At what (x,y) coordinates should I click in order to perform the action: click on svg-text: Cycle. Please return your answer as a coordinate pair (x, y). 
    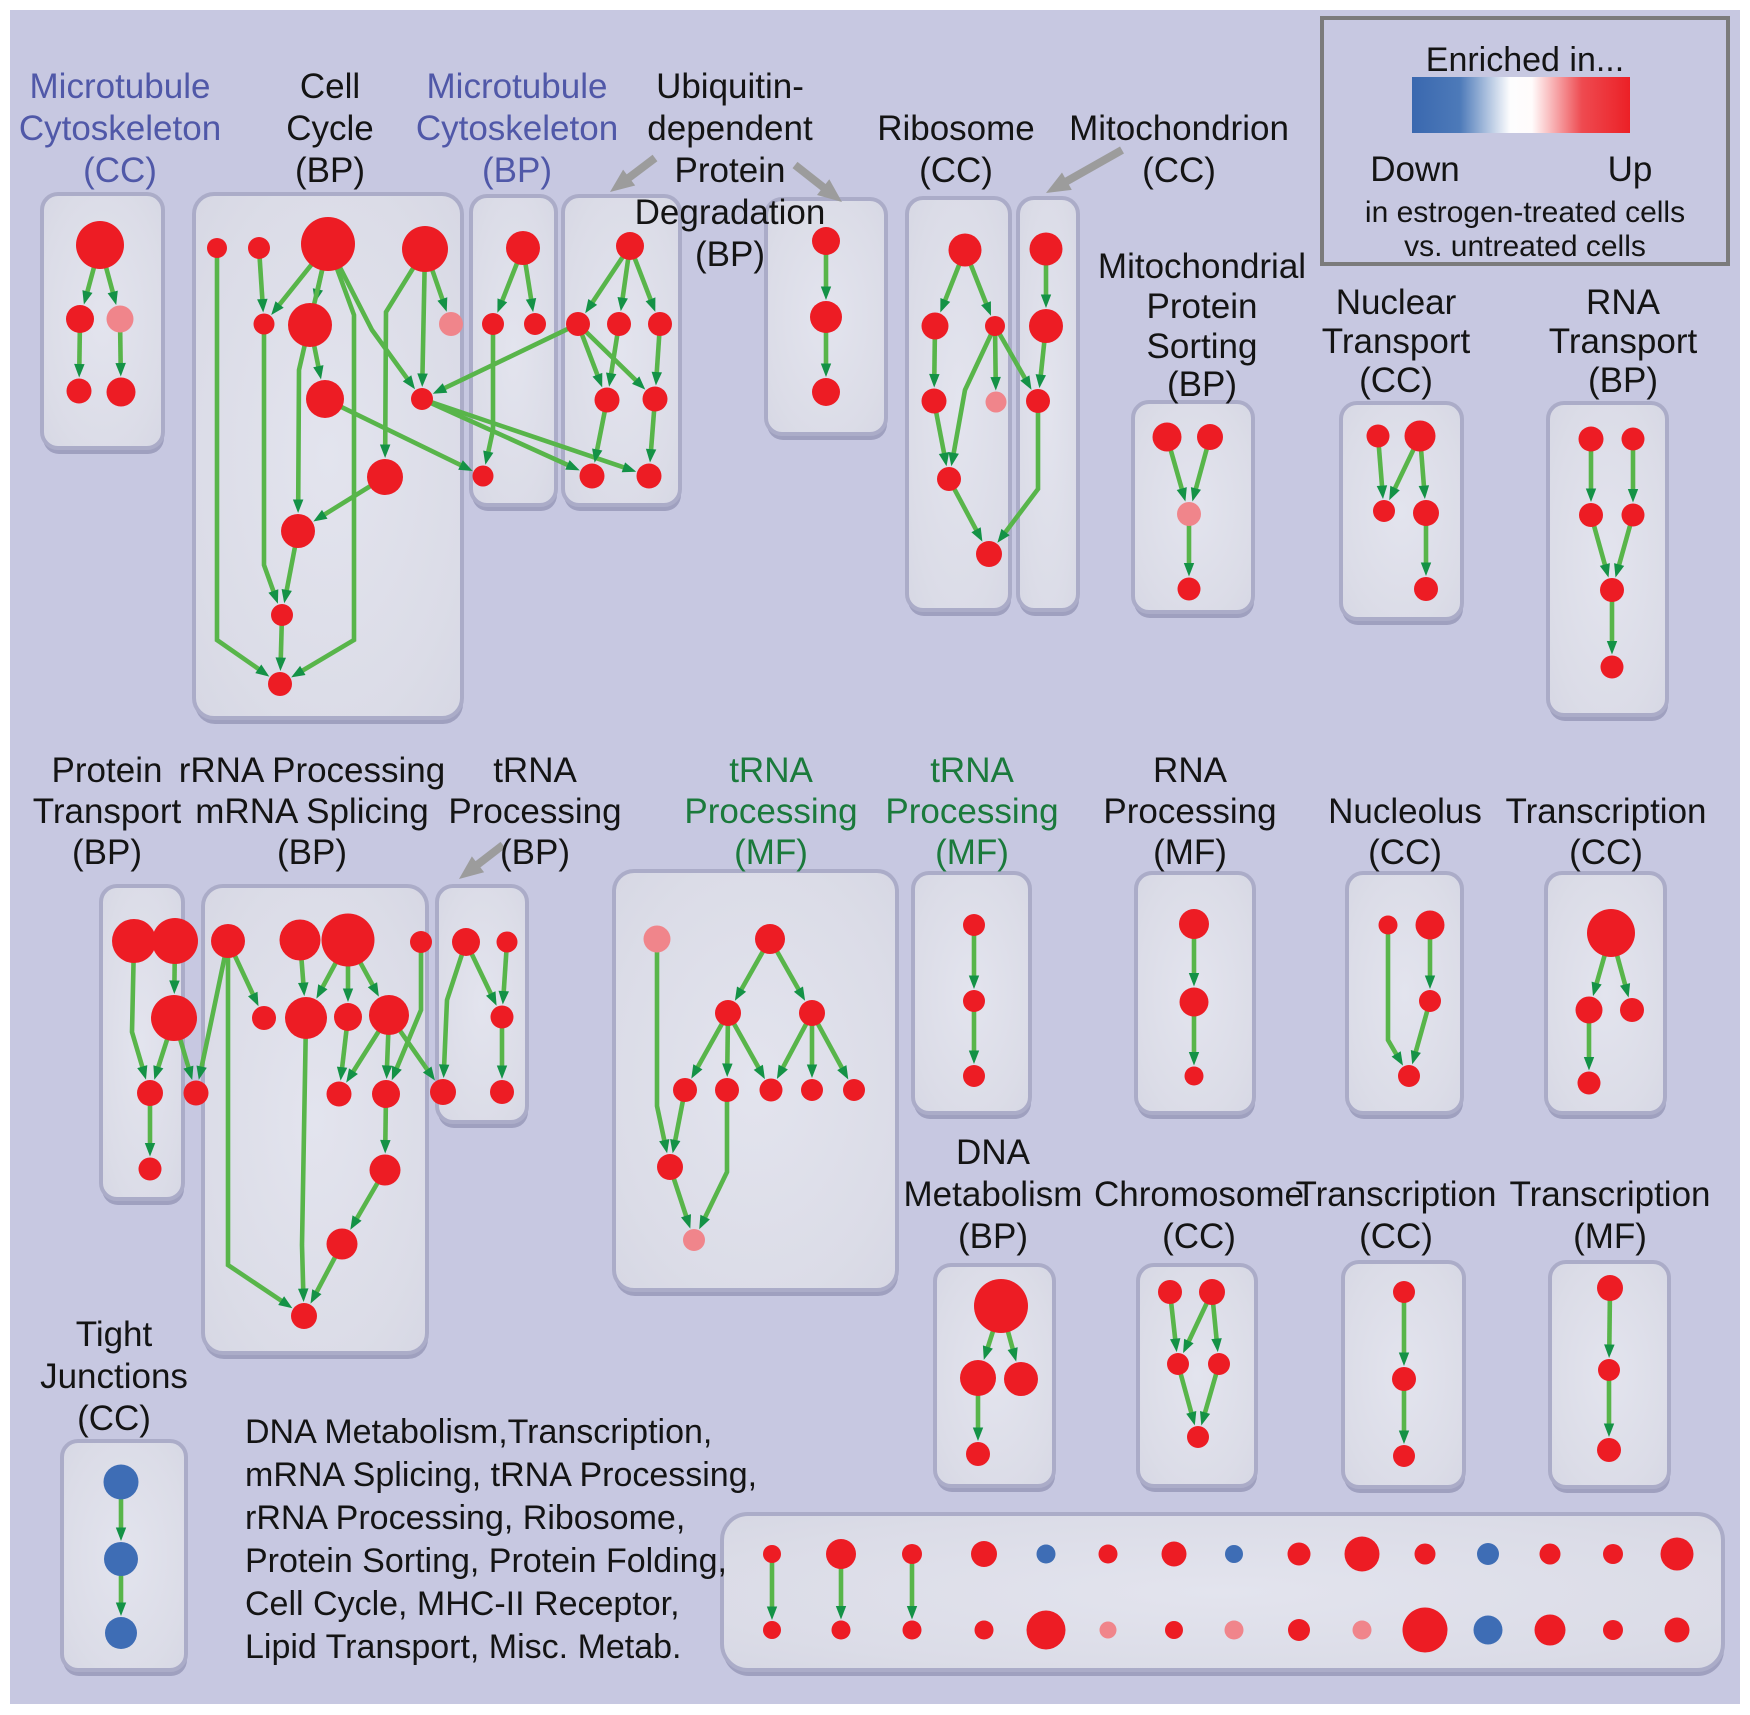
    Looking at the image, I should click on (330, 128).